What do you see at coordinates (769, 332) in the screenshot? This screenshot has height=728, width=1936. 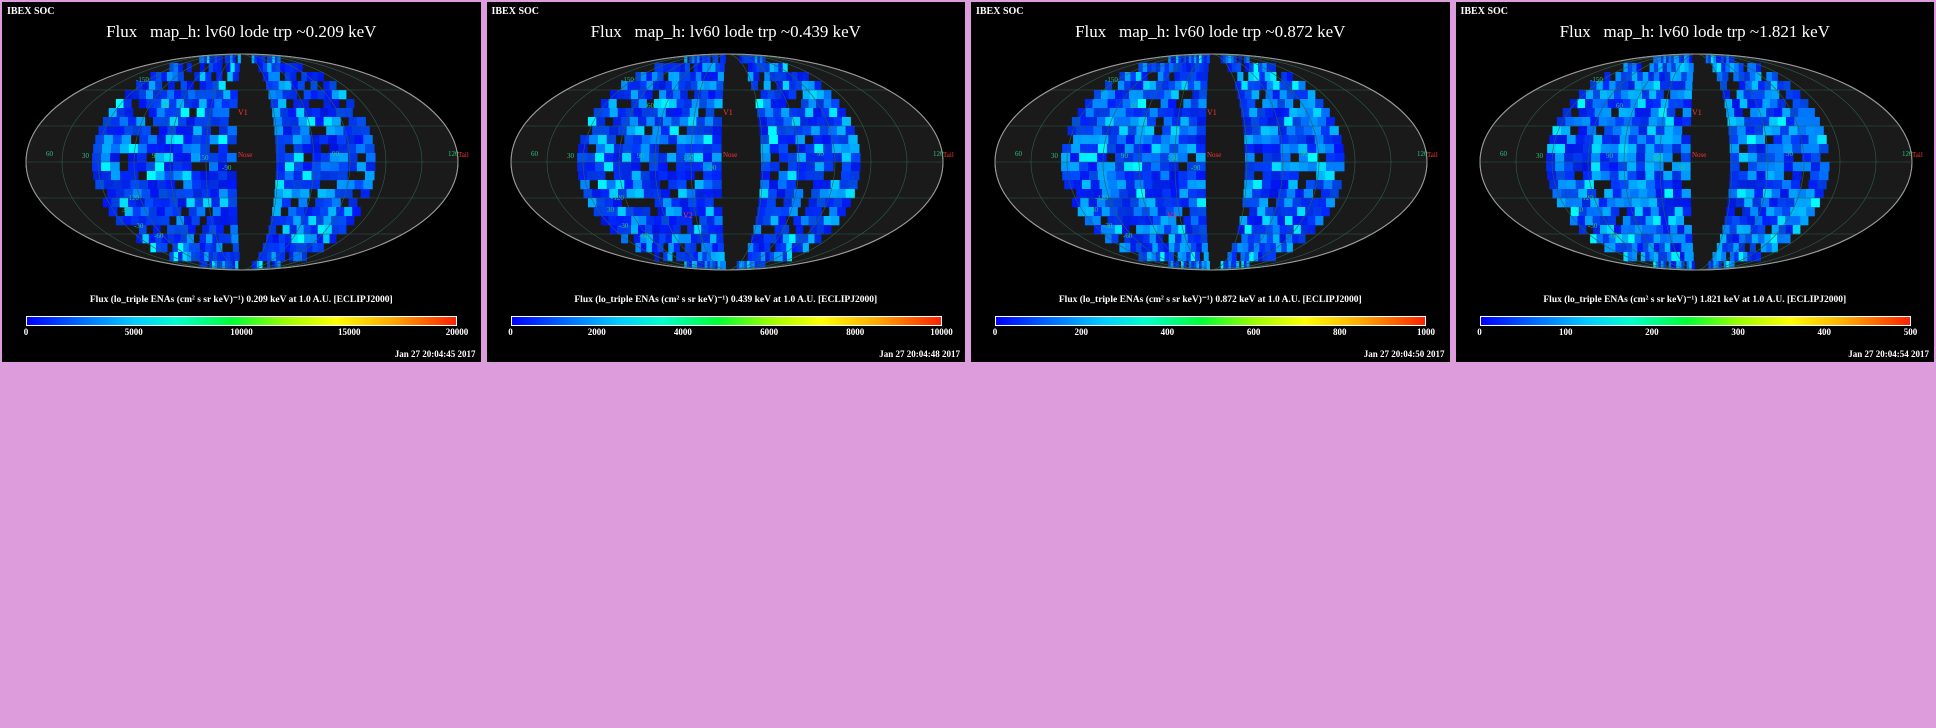 I see `colorbar-tick: 6000` at bounding box center [769, 332].